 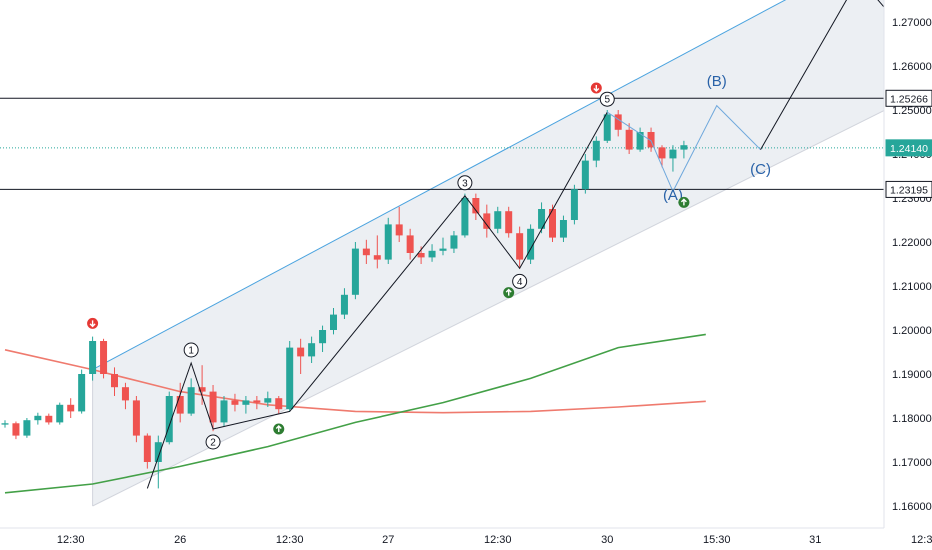 I want to click on level-price-tag-bg, so click(x=908, y=98).